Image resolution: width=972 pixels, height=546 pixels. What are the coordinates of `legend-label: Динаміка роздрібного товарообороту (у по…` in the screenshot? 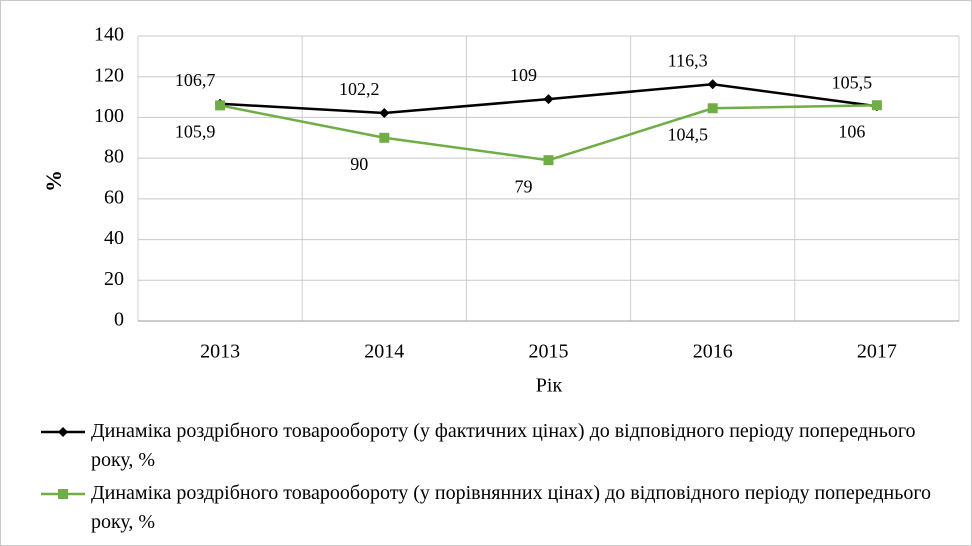 It's located at (511, 507).